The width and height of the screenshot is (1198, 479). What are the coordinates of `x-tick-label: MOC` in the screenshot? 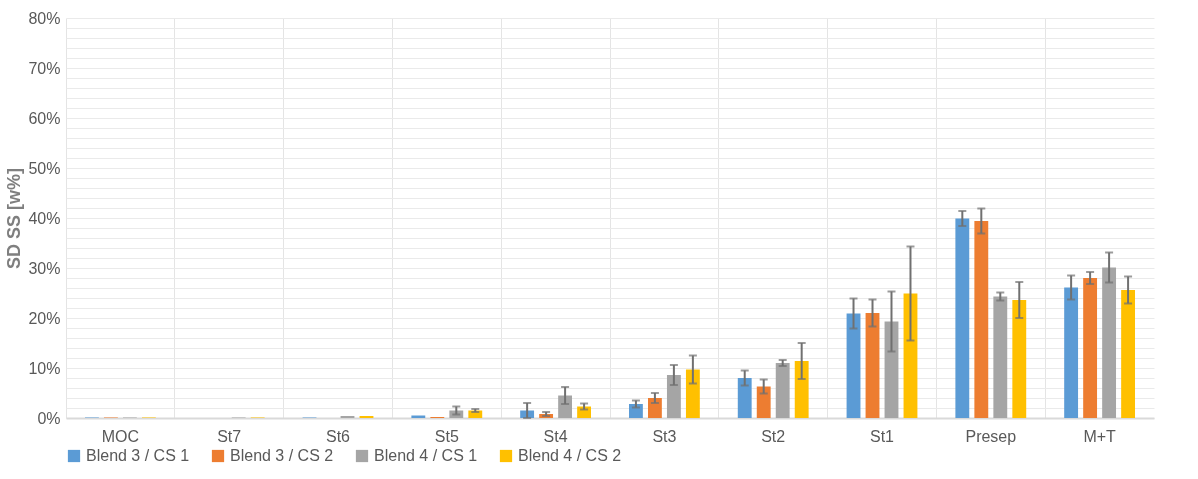 It's located at (120, 436).